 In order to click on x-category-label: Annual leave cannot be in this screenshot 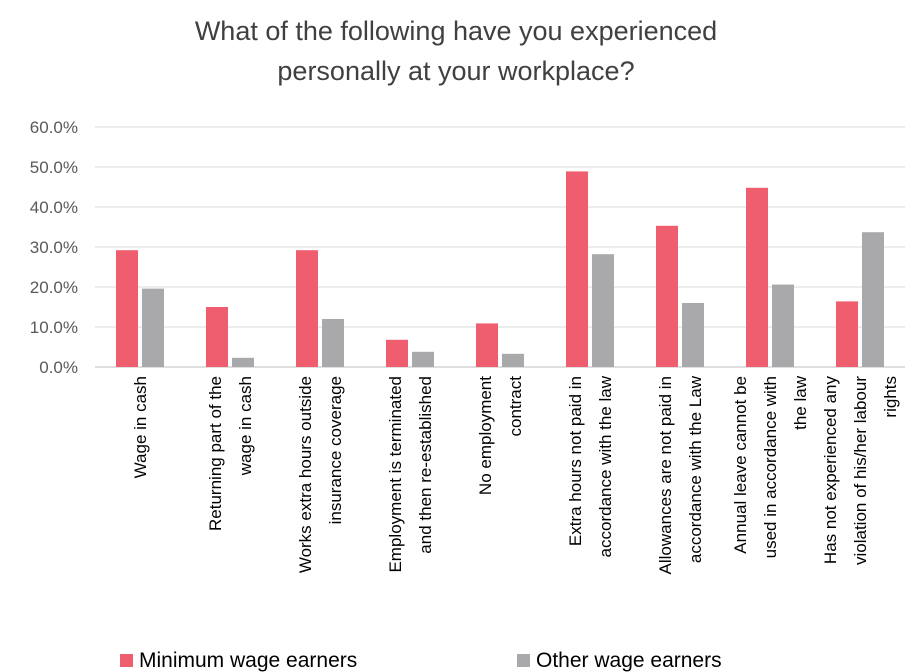, I will do `click(740, 465)`.